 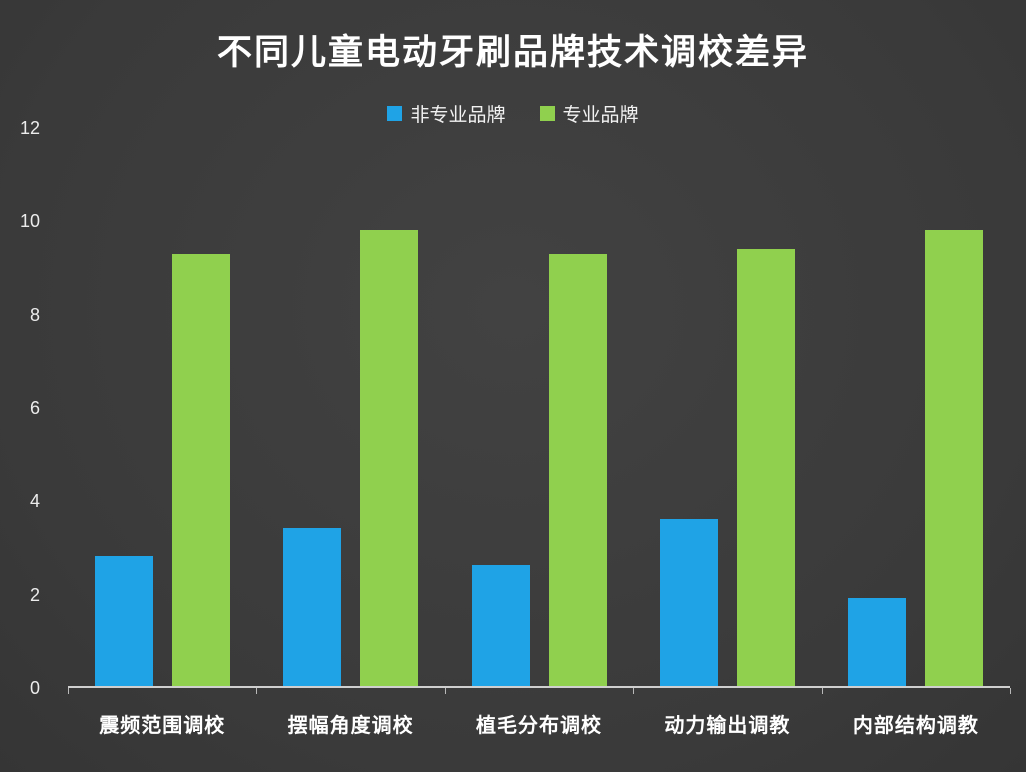 What do you see at coordinates (727, 726) in the screenshot?
I see `x-category-label: 动力输出调教` at bounding box center [727, 726].